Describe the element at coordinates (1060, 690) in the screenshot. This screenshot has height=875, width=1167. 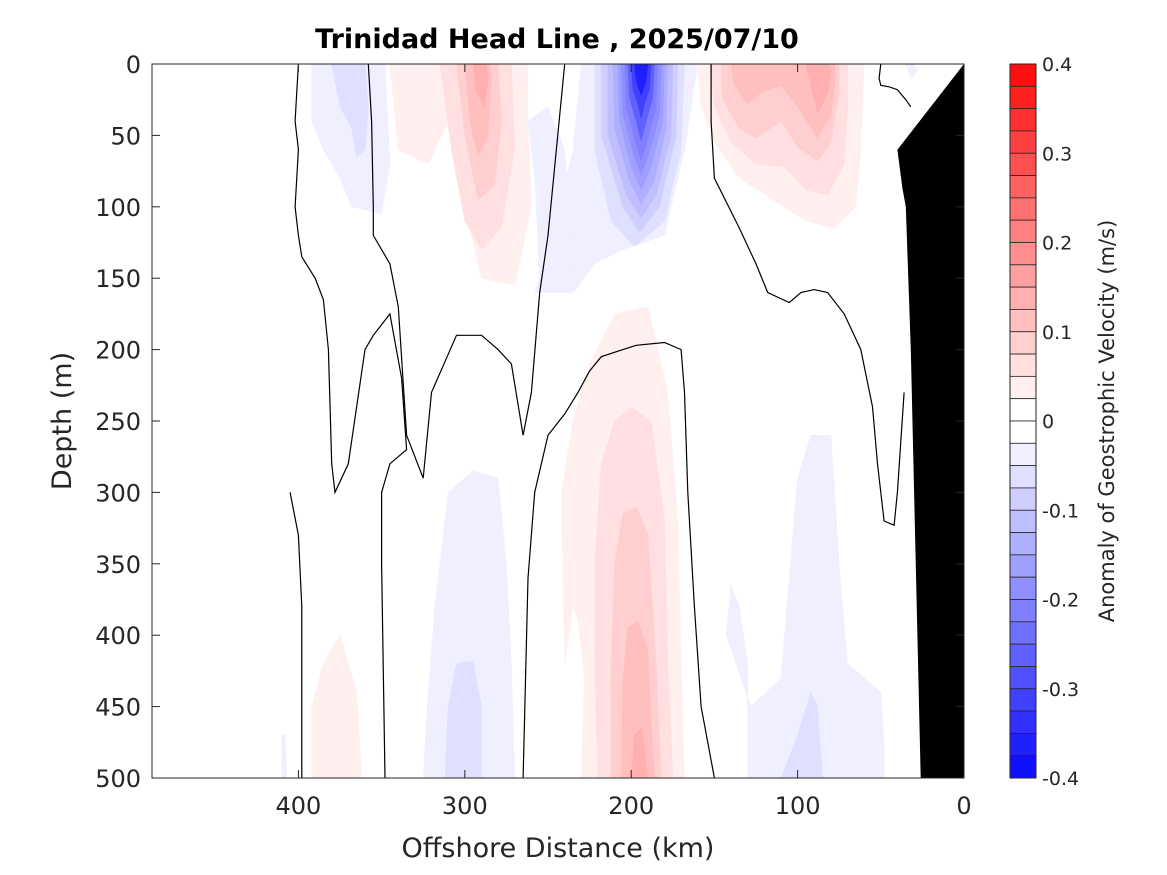
I see `colorbar-tick-label: -0.3` at that location.